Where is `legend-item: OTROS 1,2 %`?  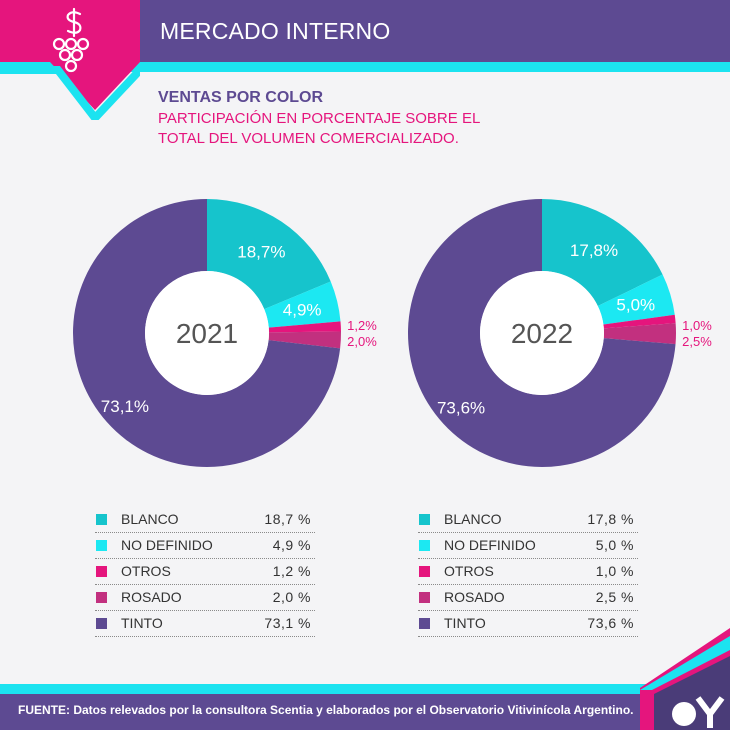 legend-item: OTROS 1,2 % is located at coordinates (205, 572).